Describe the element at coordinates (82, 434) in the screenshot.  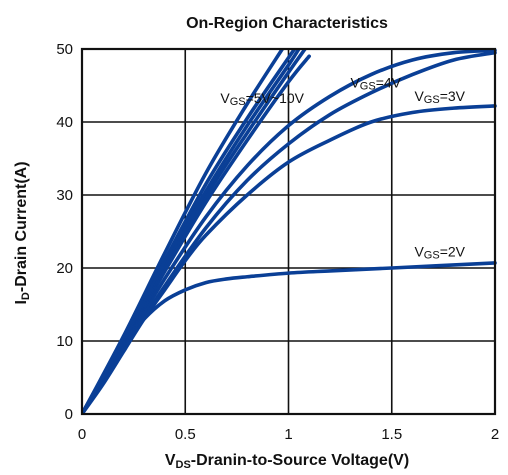
I see `x-tick-label: 0` at that location.